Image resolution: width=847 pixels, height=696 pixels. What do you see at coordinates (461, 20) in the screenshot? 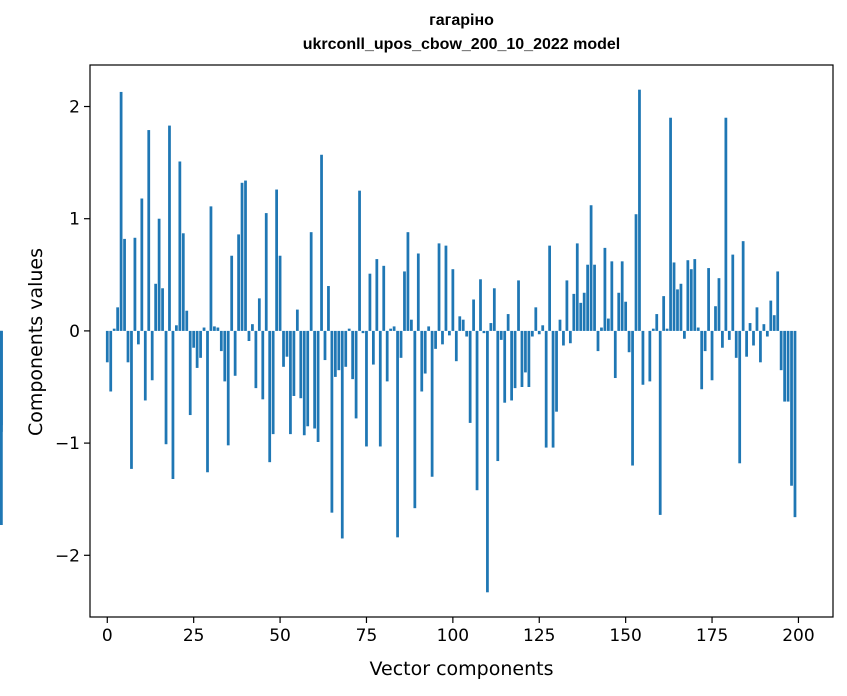
I see `chart-title-line-1: гагаріно` at bounding box center [461, 20].